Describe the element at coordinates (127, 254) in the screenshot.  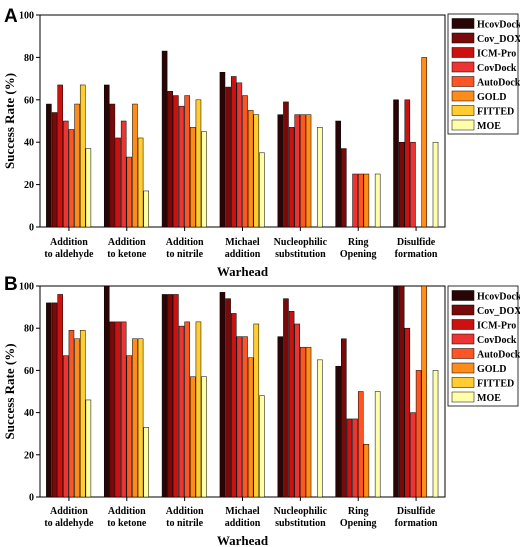
I see `category-label: to ketone` at that location.